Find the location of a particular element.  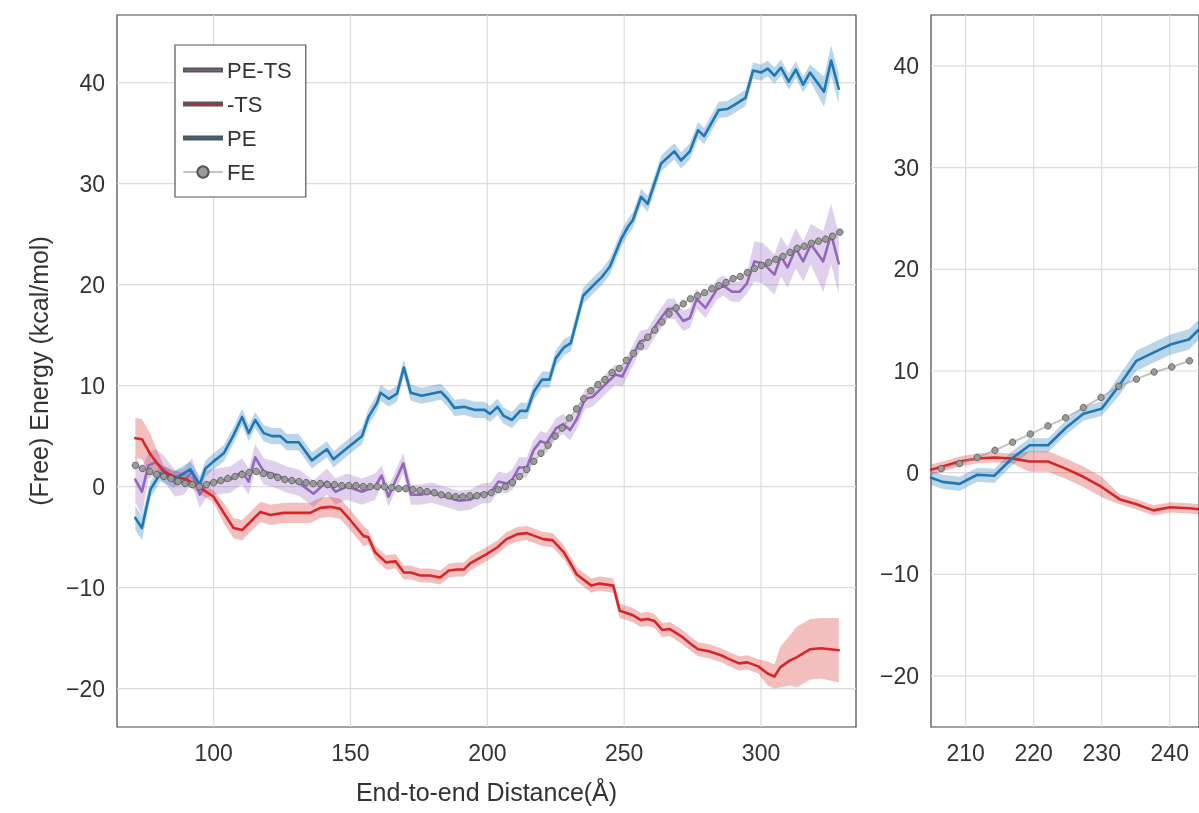

legend-label: FE is located at coordinates (241, 172).